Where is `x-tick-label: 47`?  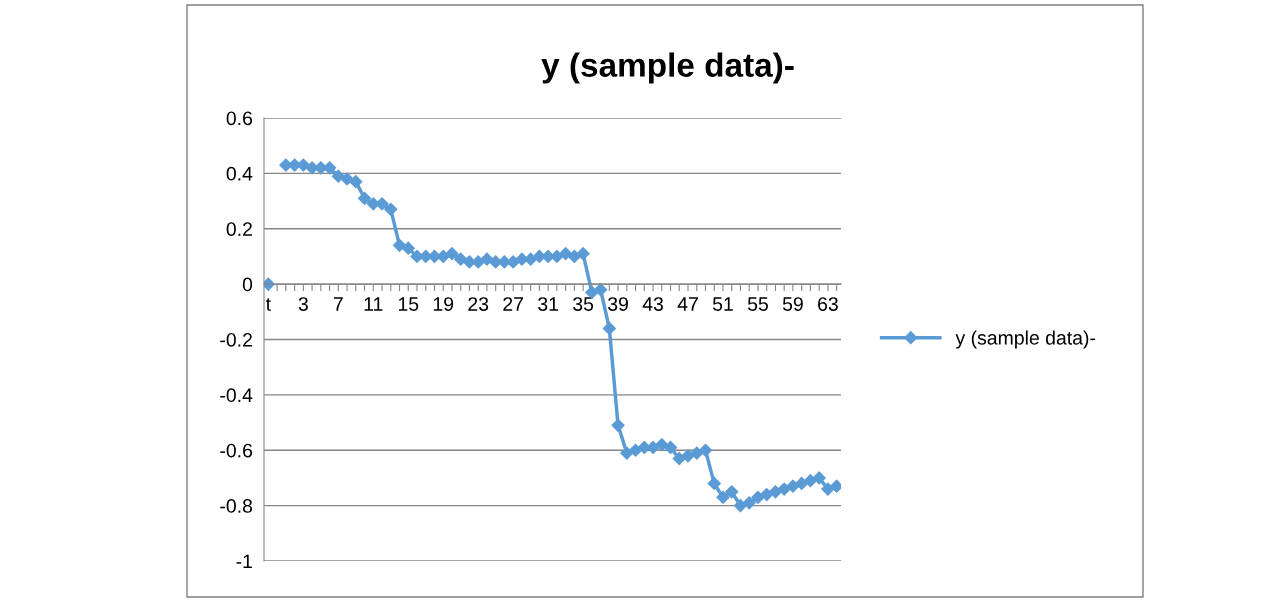 x-tick-label: 47 is located at coordinates (687, 304).